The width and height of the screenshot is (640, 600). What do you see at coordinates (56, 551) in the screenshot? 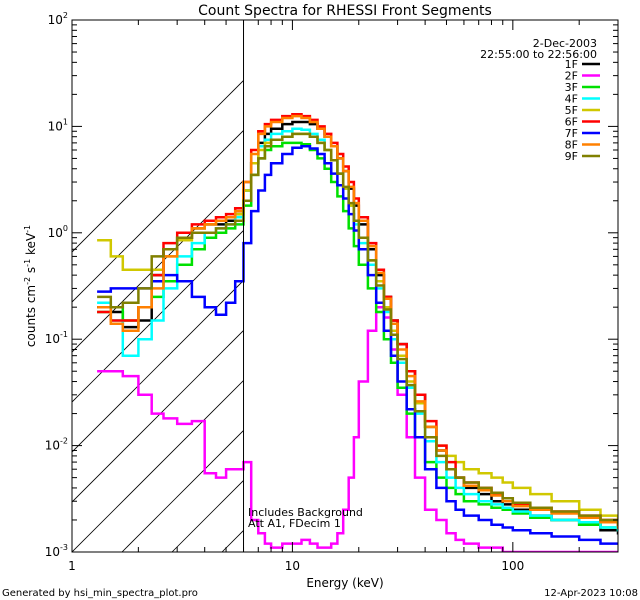
I see `y-tick-label: 10⁻³` at bounding box center [56, 551].